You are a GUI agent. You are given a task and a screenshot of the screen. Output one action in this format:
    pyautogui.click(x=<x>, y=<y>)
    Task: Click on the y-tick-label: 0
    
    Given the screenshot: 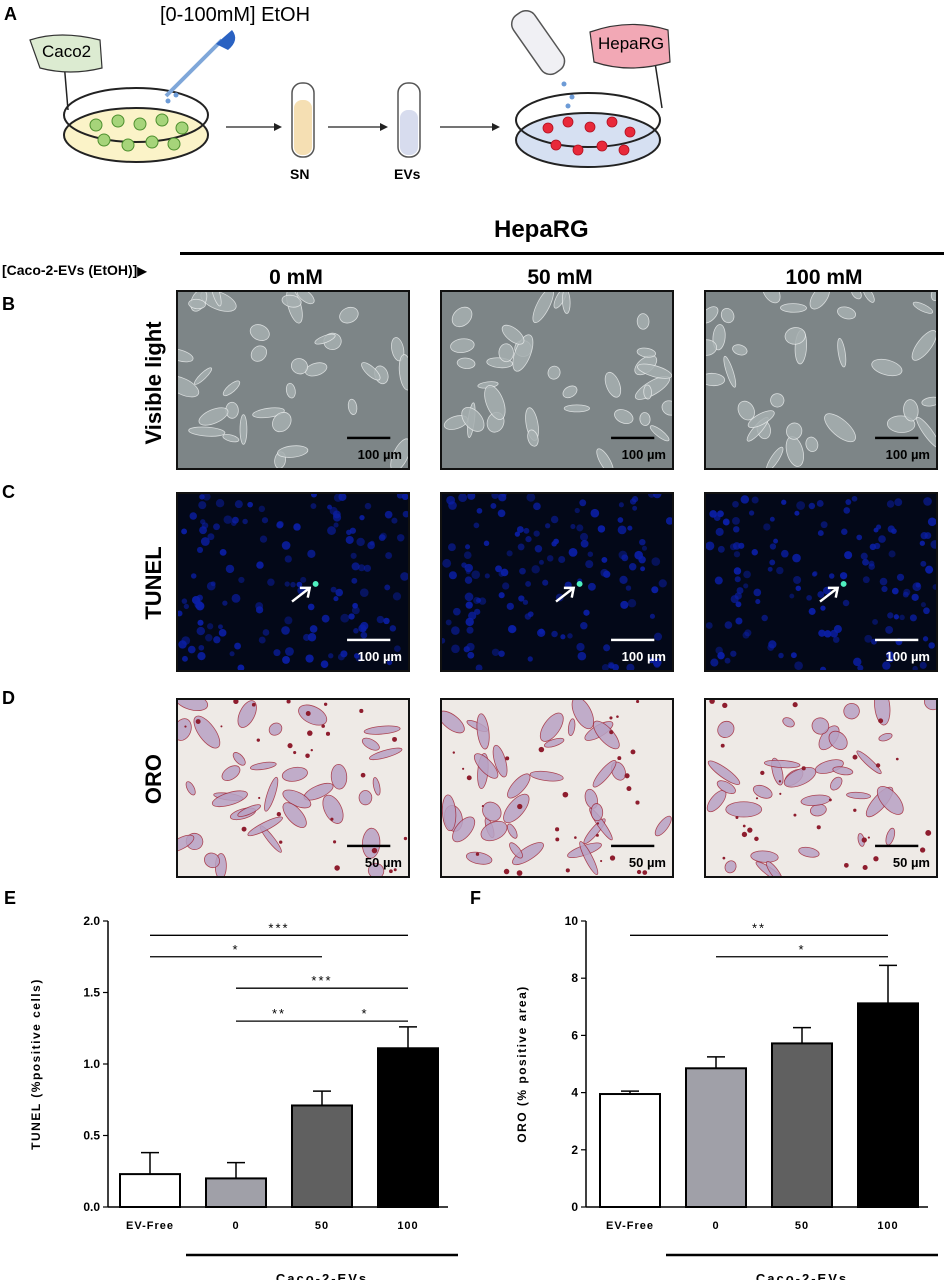 What is the action you would take?
    pyautogui.click(x=574, y=1207)
    